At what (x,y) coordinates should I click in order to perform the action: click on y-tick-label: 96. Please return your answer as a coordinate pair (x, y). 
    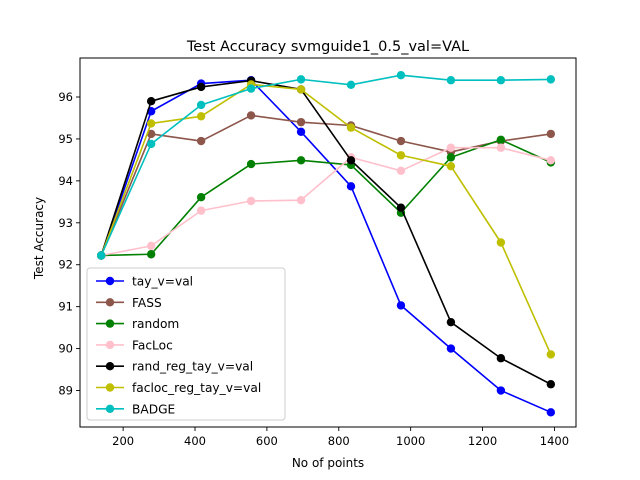
    Looking at the image, I should click on (65, 97).